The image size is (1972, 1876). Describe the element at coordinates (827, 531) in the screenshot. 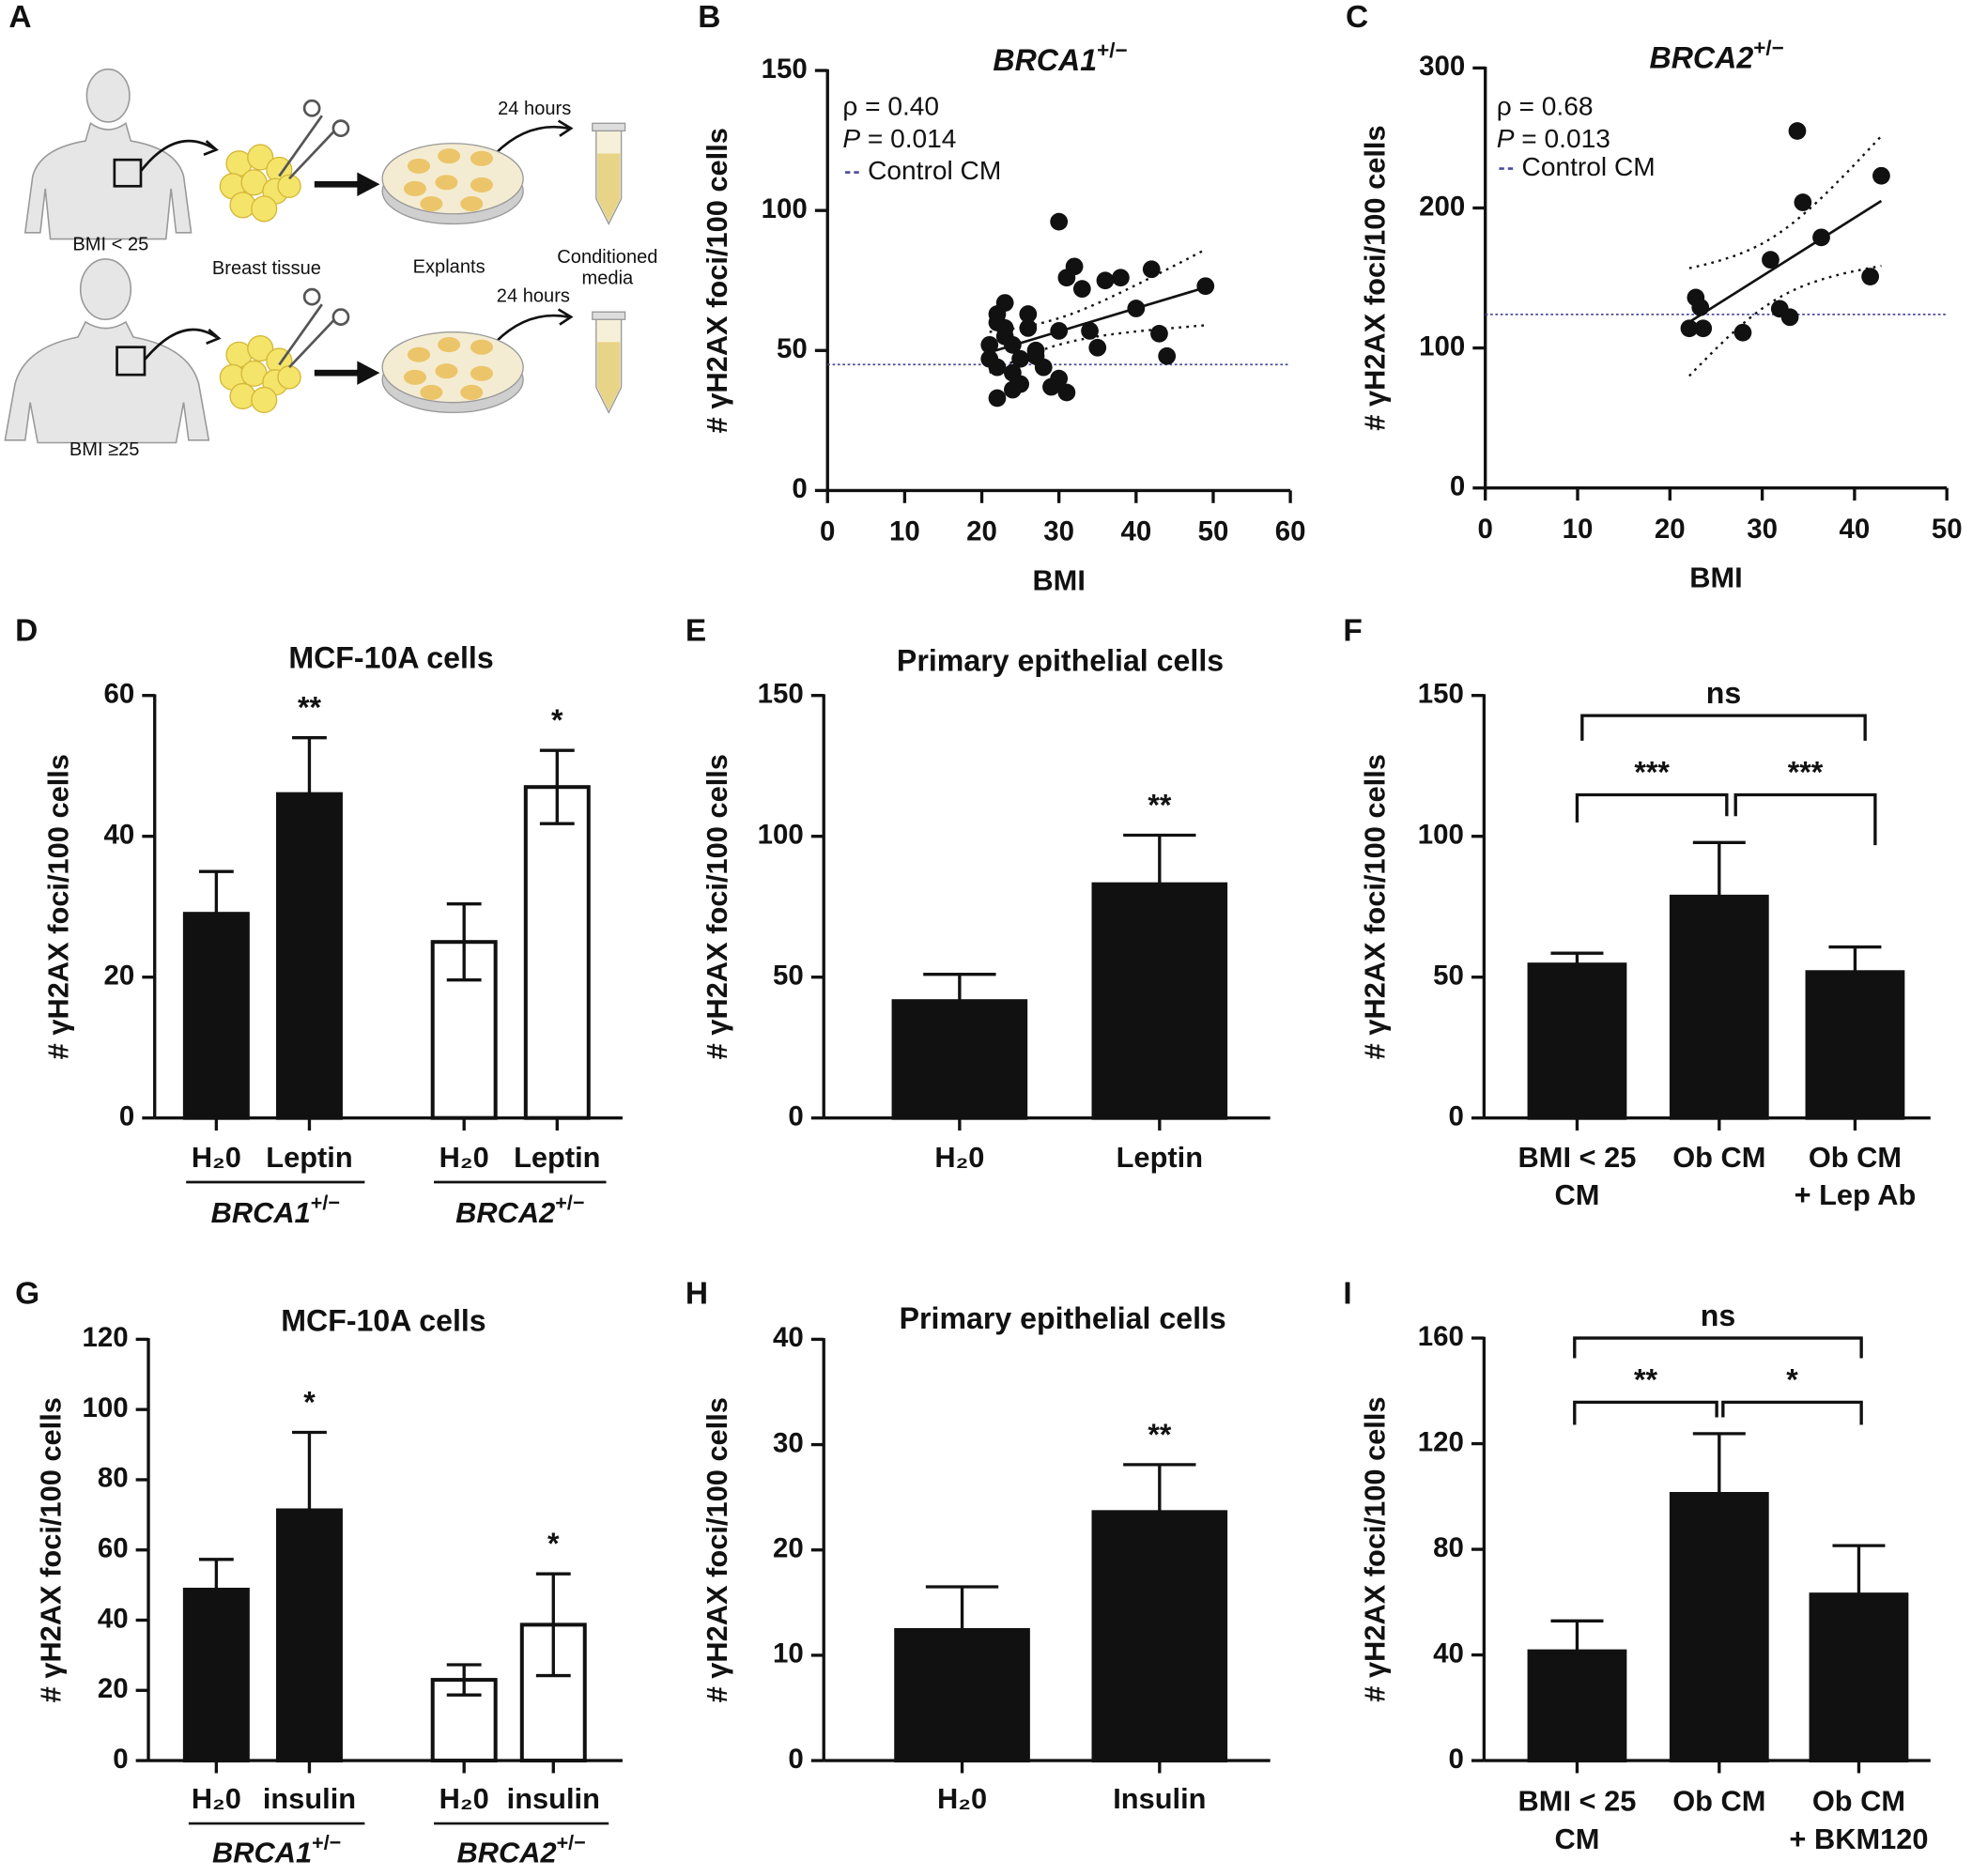

I see `x-tick-label: 0` at that location.